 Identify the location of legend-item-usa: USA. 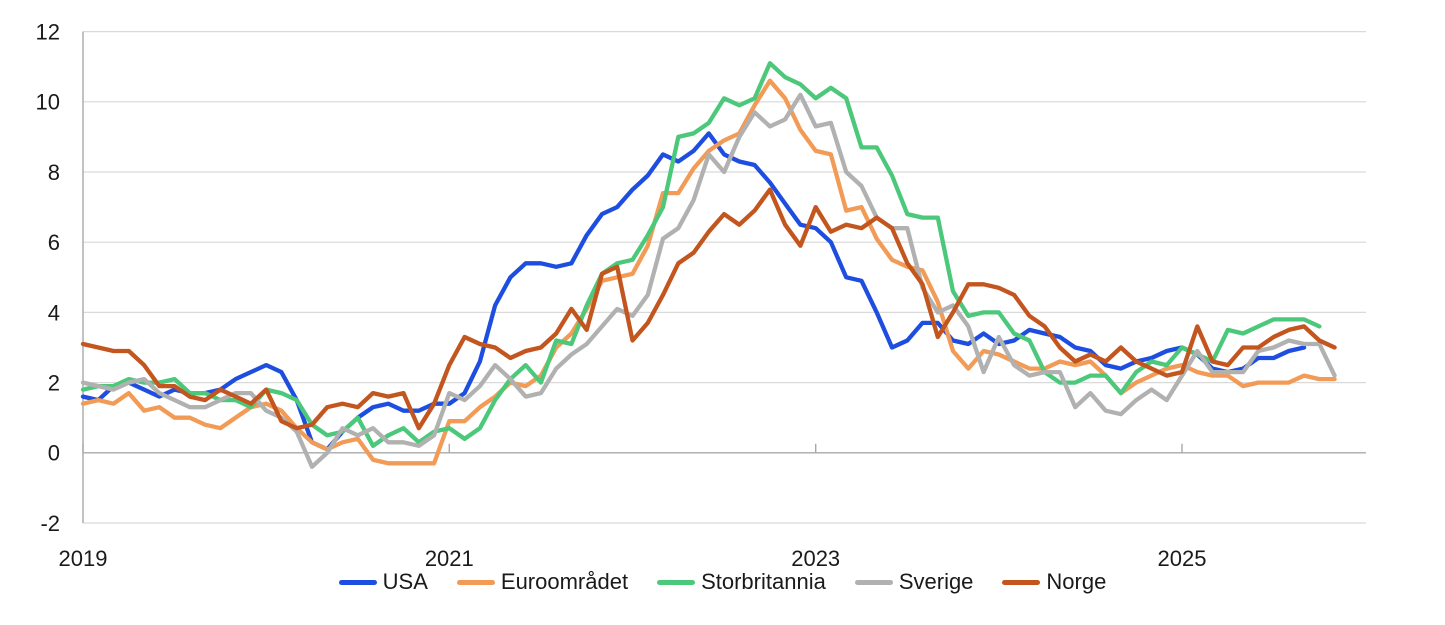
(383, 581).